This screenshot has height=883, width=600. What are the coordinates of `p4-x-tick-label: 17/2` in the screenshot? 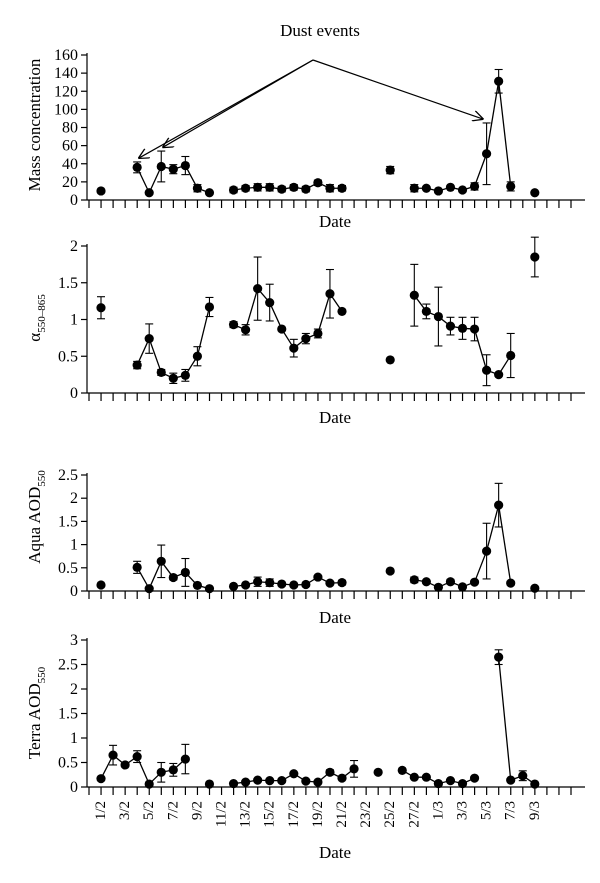 It's located at (294, 814).